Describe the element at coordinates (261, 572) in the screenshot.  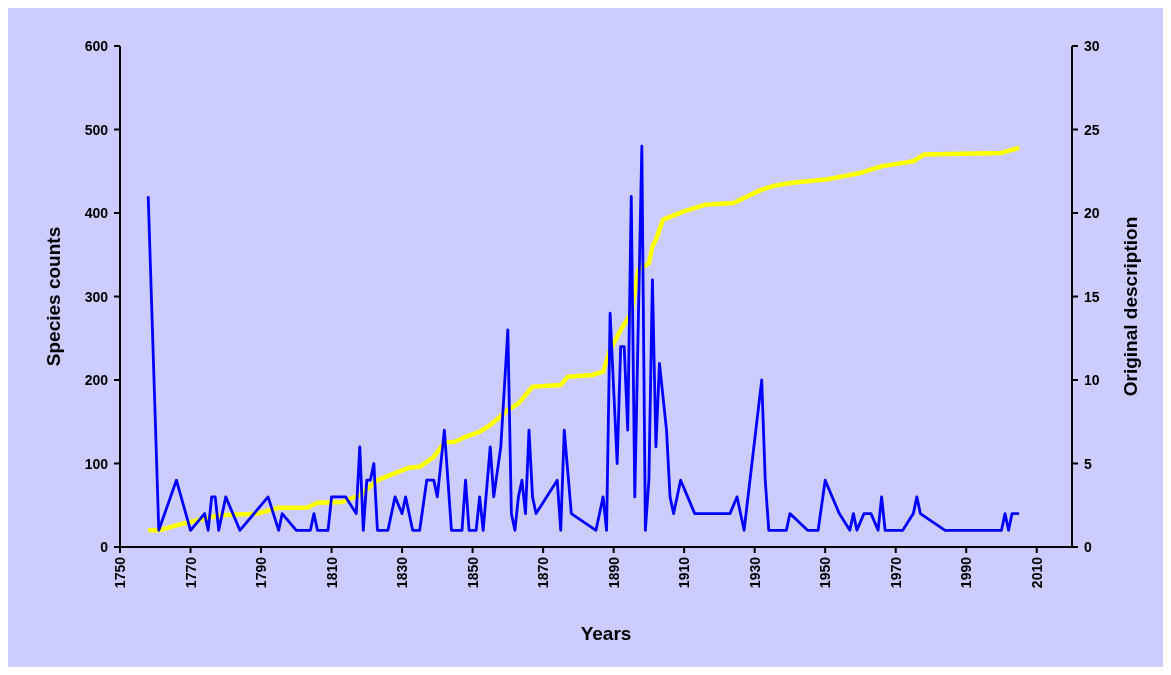
I see `x-tick-label: 1790` at that location.